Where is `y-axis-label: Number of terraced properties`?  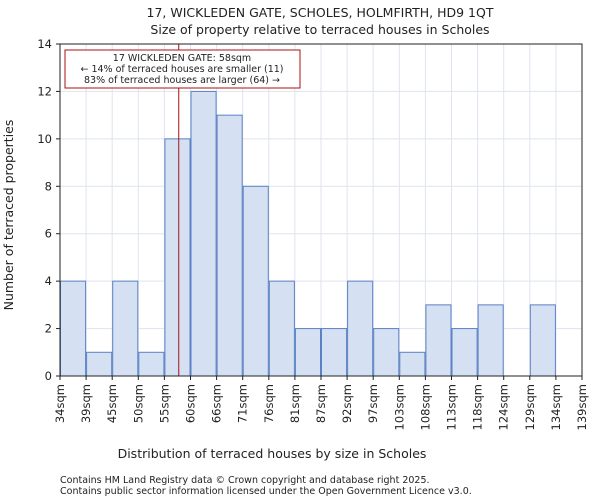 y-axis-label: Number of terraced properties is located at coordinates (8, 215).